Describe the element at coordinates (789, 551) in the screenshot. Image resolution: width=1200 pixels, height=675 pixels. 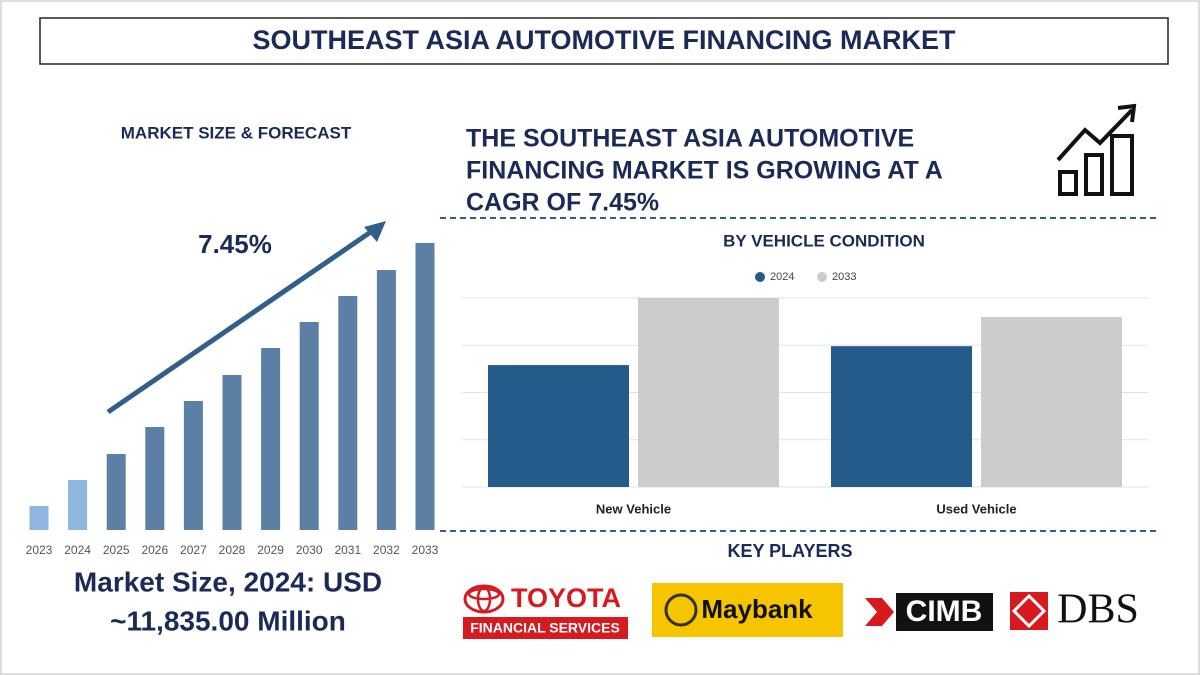
I see `section-title: KEY PLAYERS` at that location.